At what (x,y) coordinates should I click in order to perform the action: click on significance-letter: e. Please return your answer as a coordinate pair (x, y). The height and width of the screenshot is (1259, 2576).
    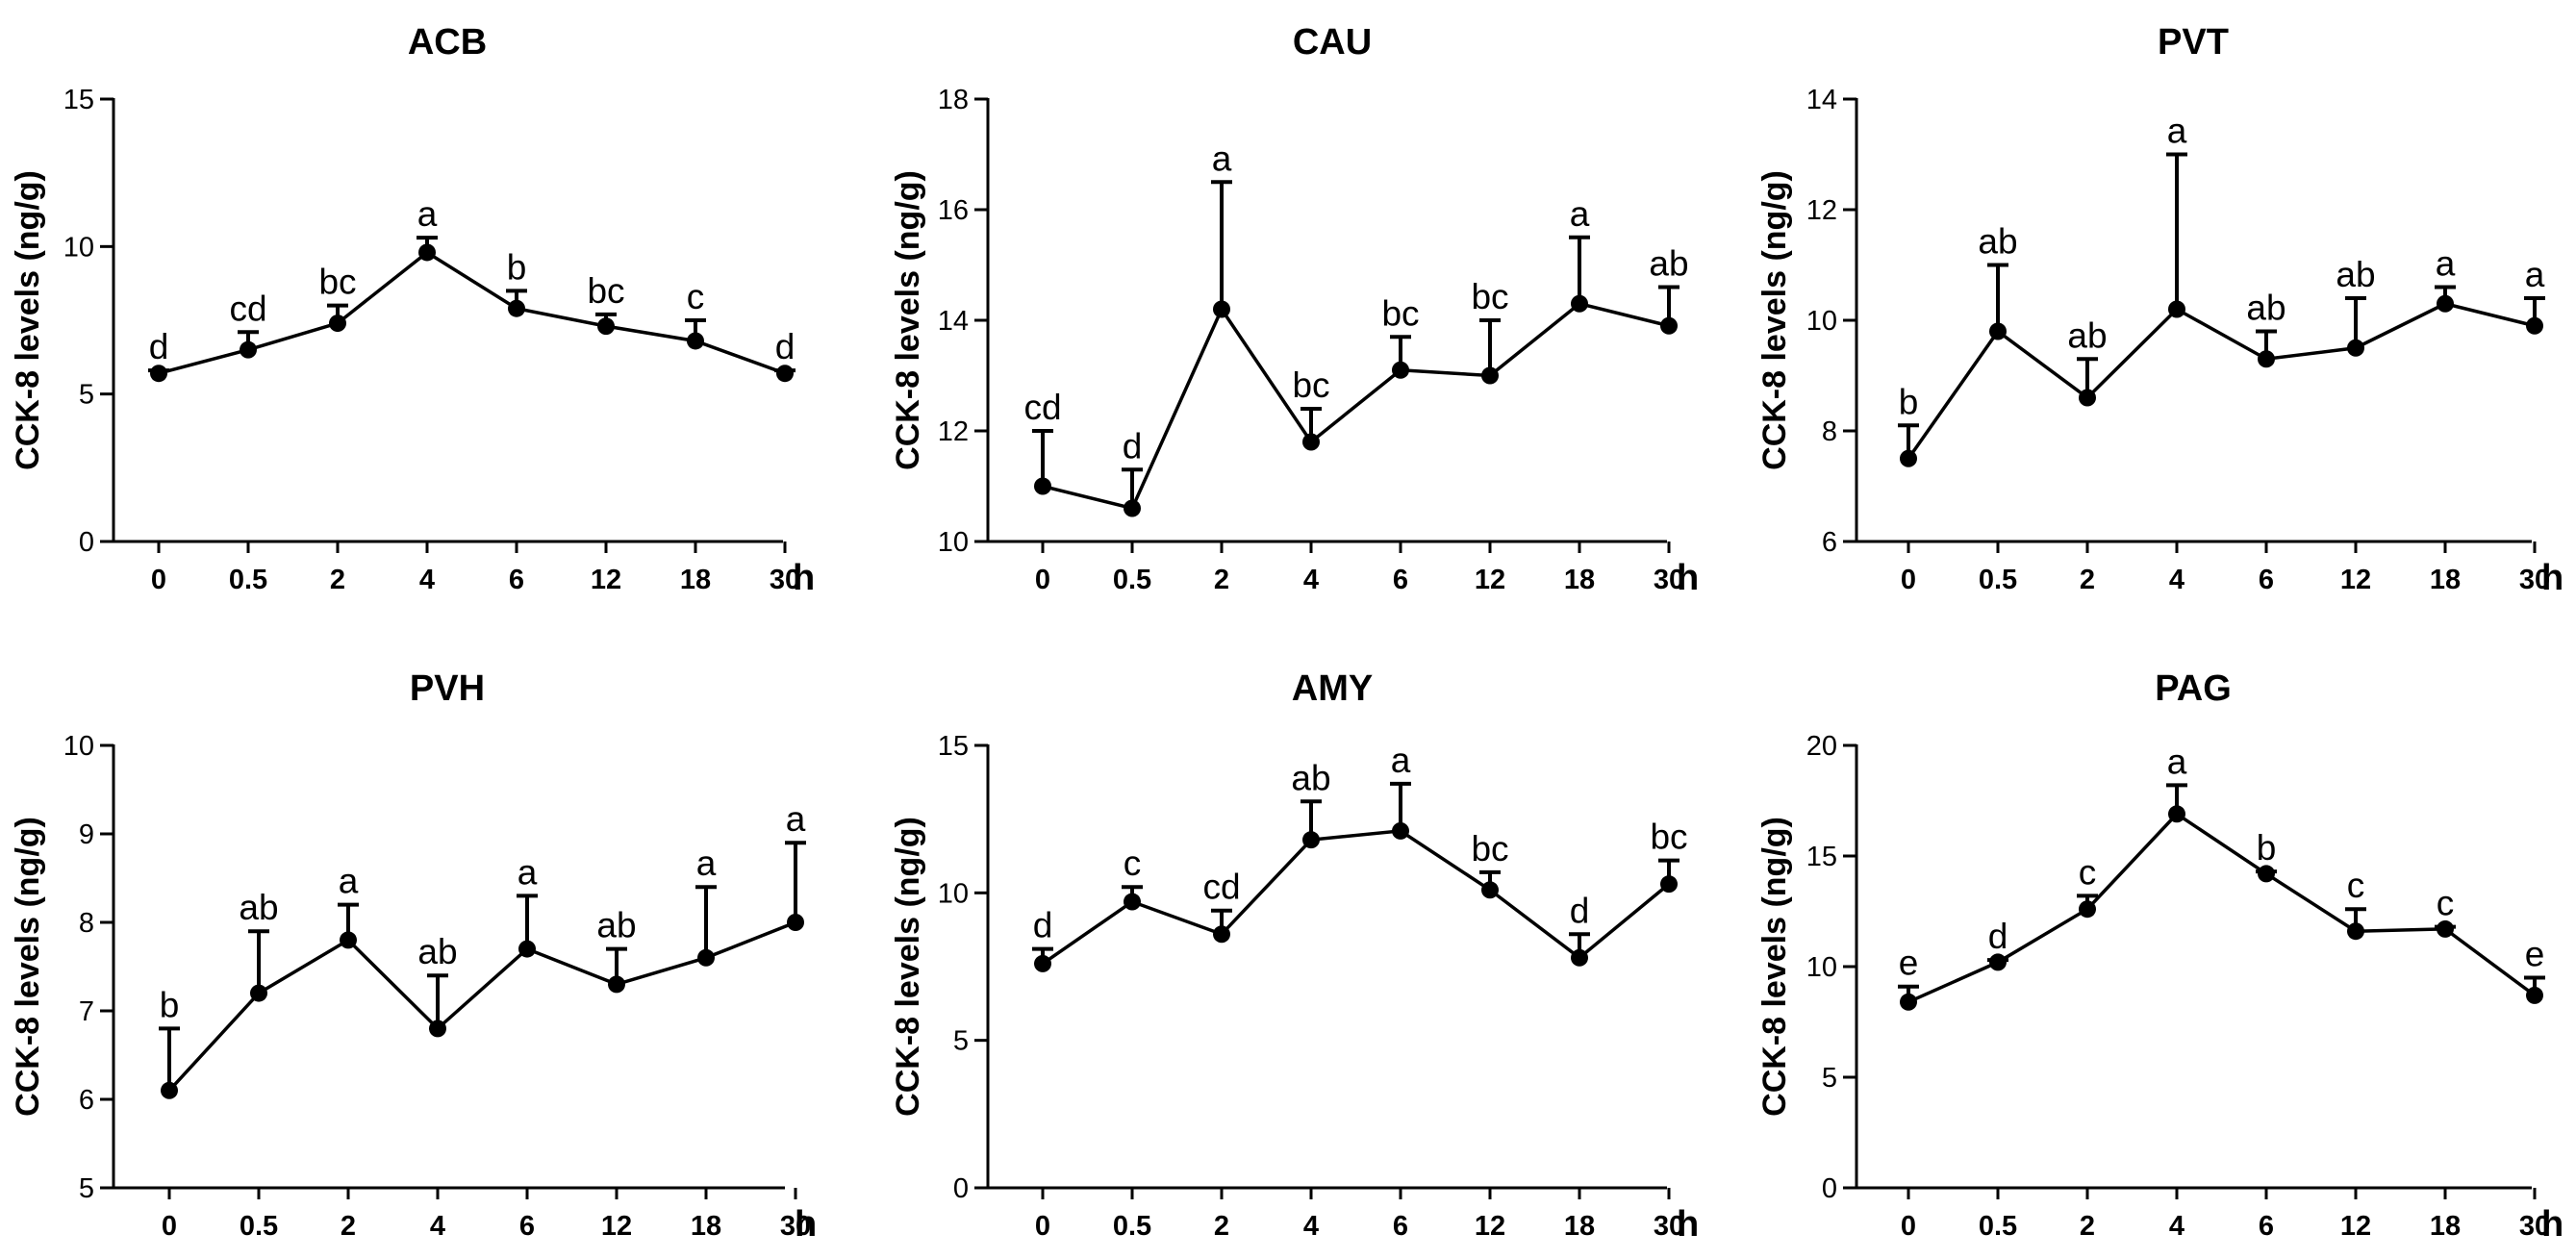
    Looking at the image, I should click on (1909, 963).